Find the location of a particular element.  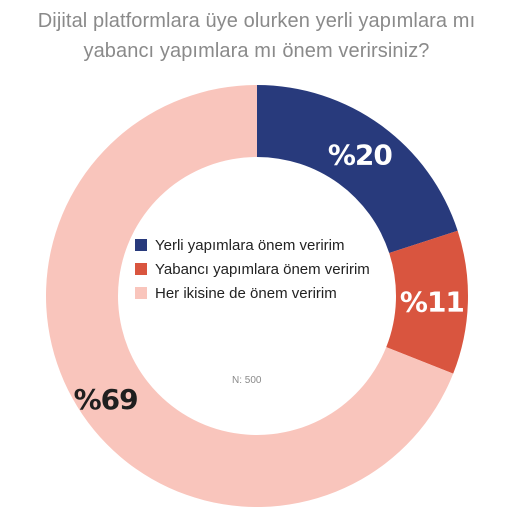

legend-label-3: Her ikisine de önem veririm is located at coordinates (246, 293).